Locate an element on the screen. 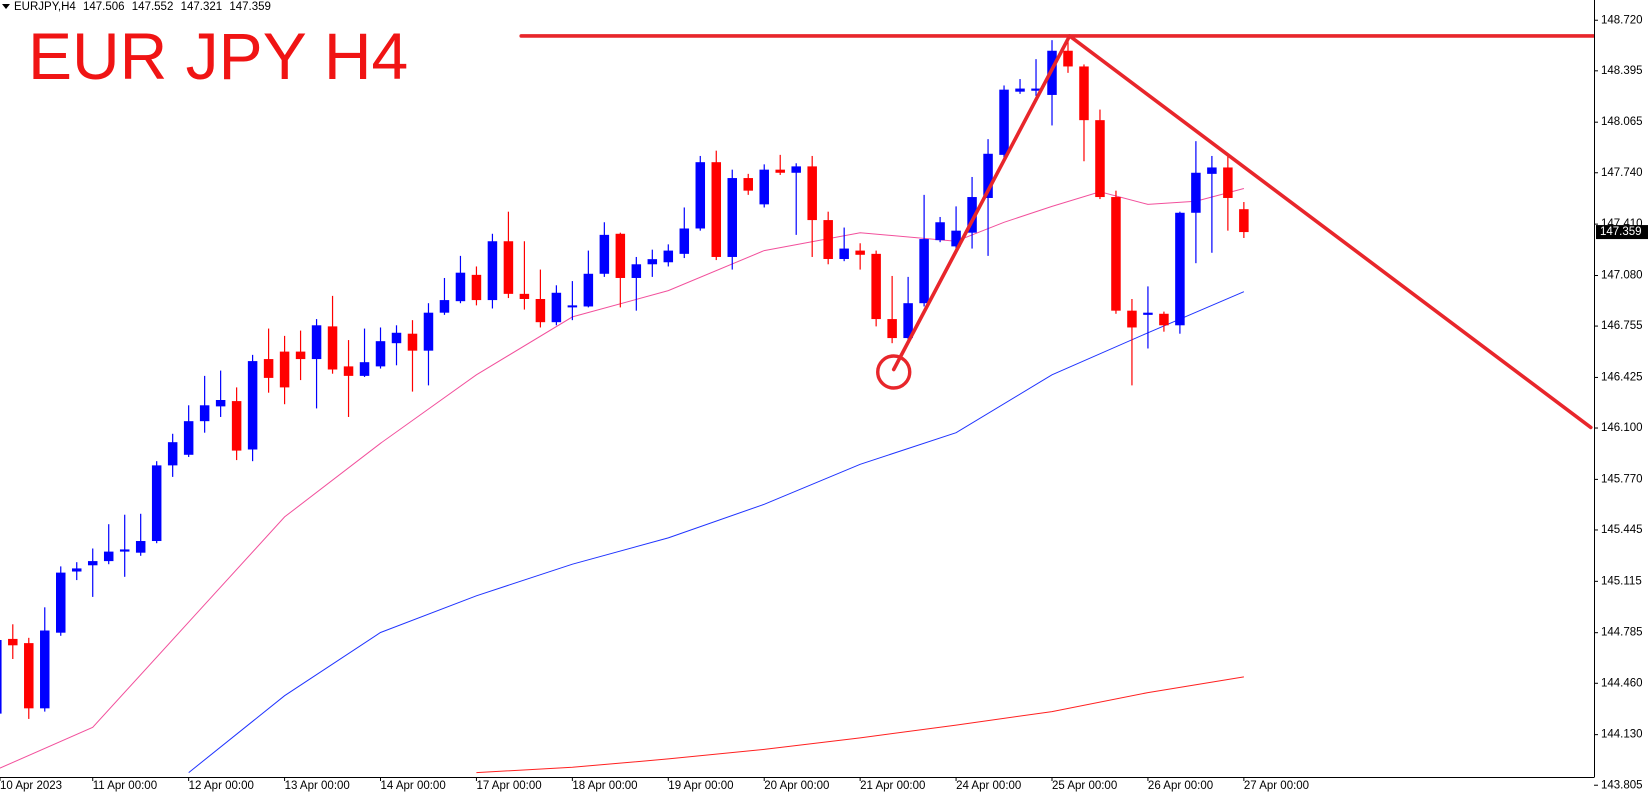 Image resolution: width=1652 pixels, height=795 pixels. x-tick-label: 26 Apr 00:00 is located at coordinates (1180, 786).